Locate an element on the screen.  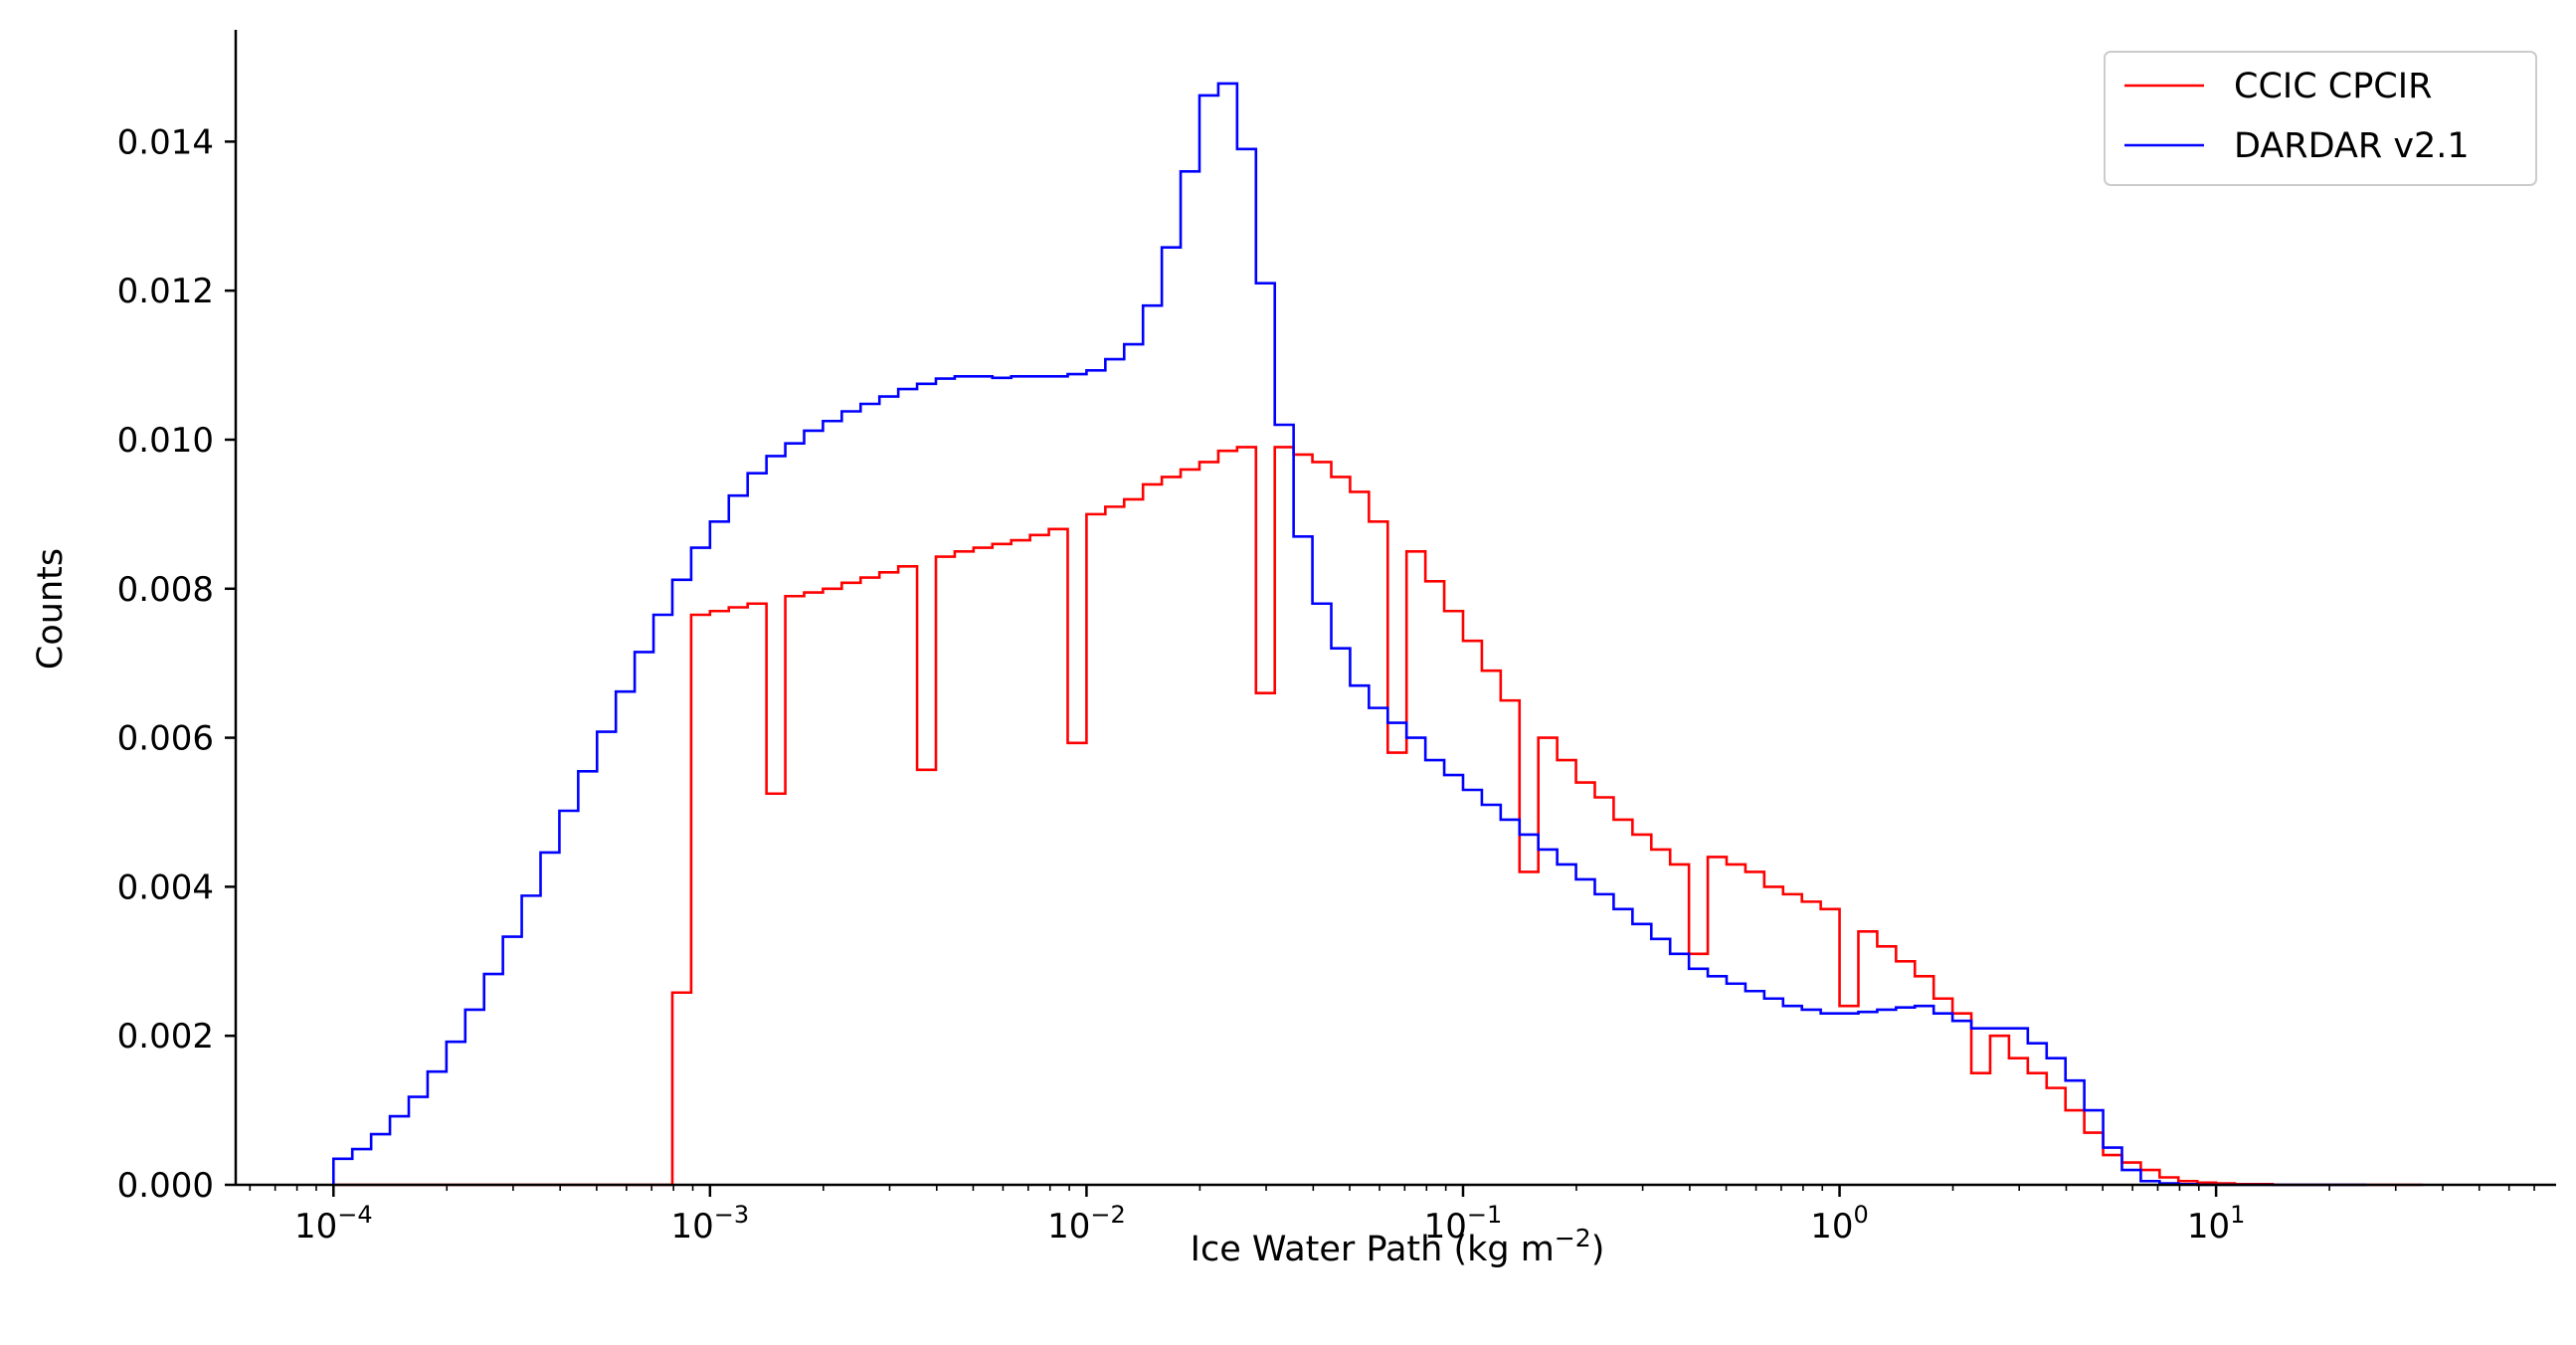
y-tick-label: 0.012 is located at coordinates (165, 291).